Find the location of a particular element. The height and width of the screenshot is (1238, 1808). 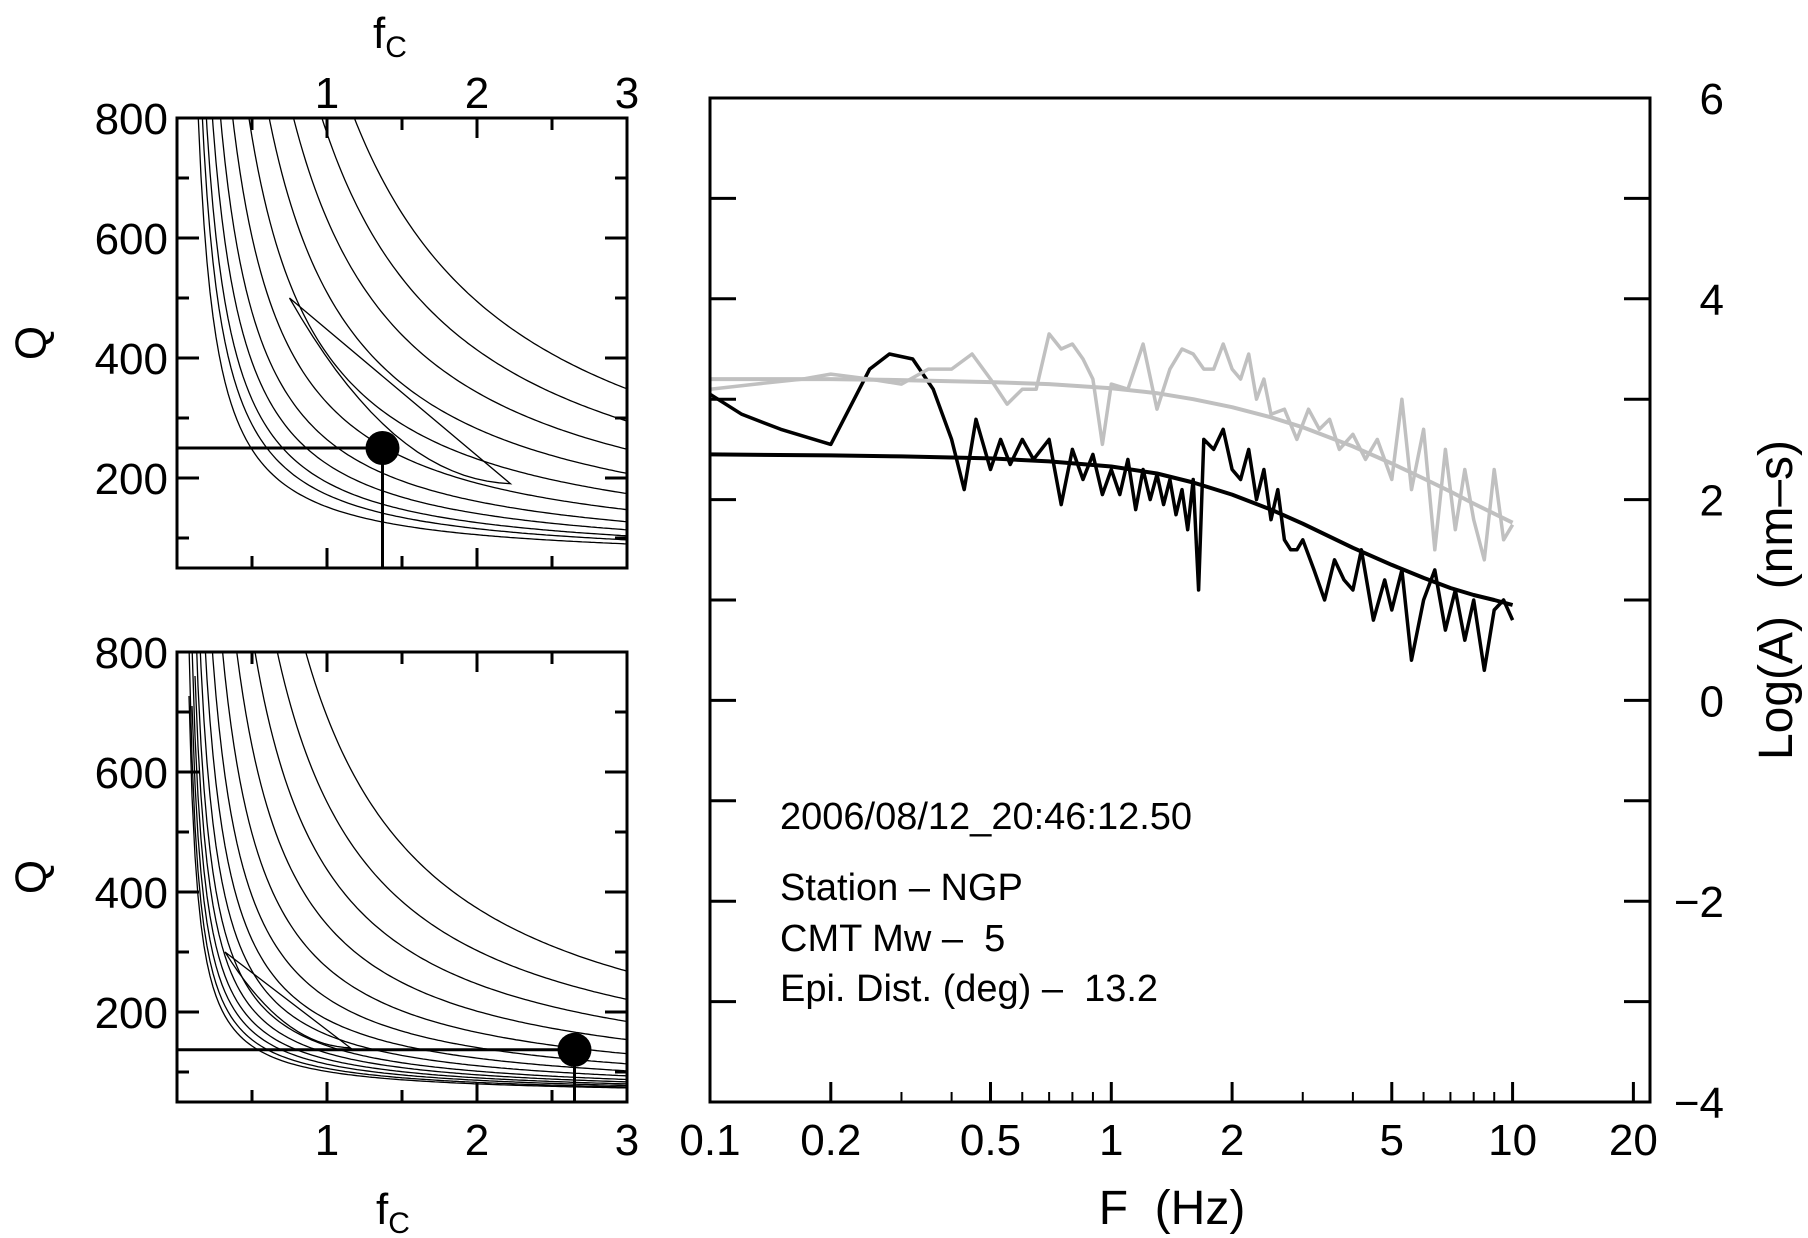

ticks-bottom is located at coordinates (402, 877).